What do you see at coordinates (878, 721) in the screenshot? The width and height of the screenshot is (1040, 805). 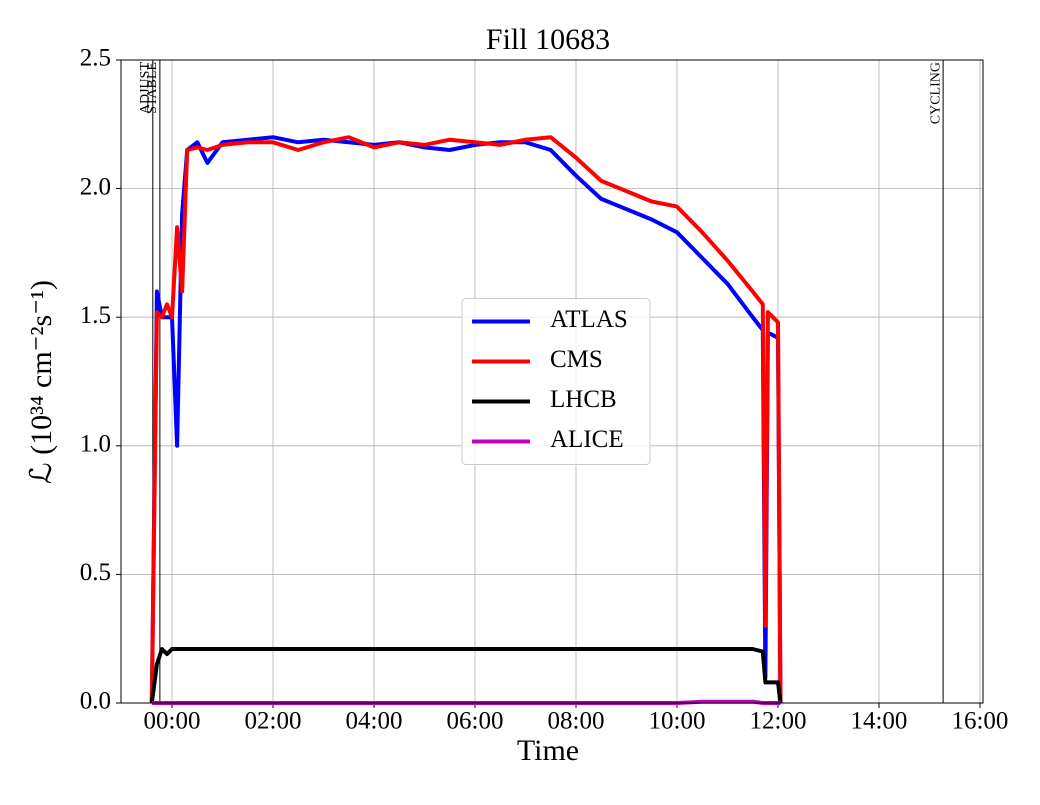 I see `x-tick-label: 14:00` at bounding box center [878, 721].